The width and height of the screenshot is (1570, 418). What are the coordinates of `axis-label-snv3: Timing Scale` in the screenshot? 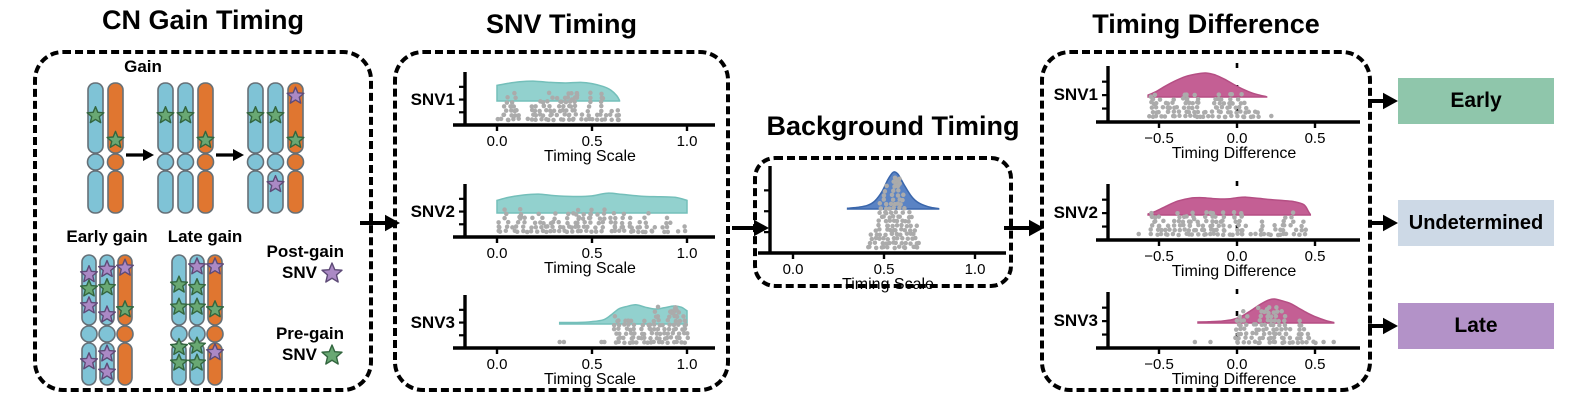 It's located at (590, 379).